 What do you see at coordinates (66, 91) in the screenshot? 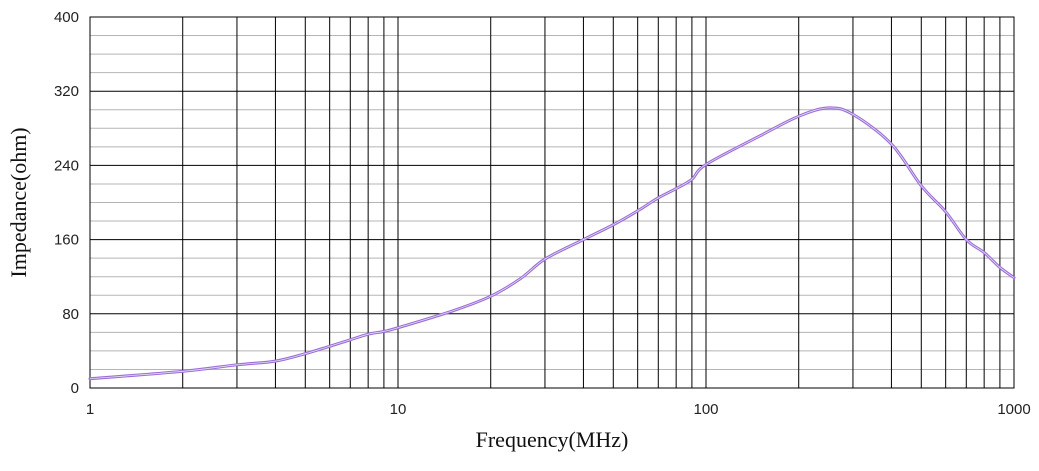
I see `y-tick-label: 320` at bounding box center [66, 91].